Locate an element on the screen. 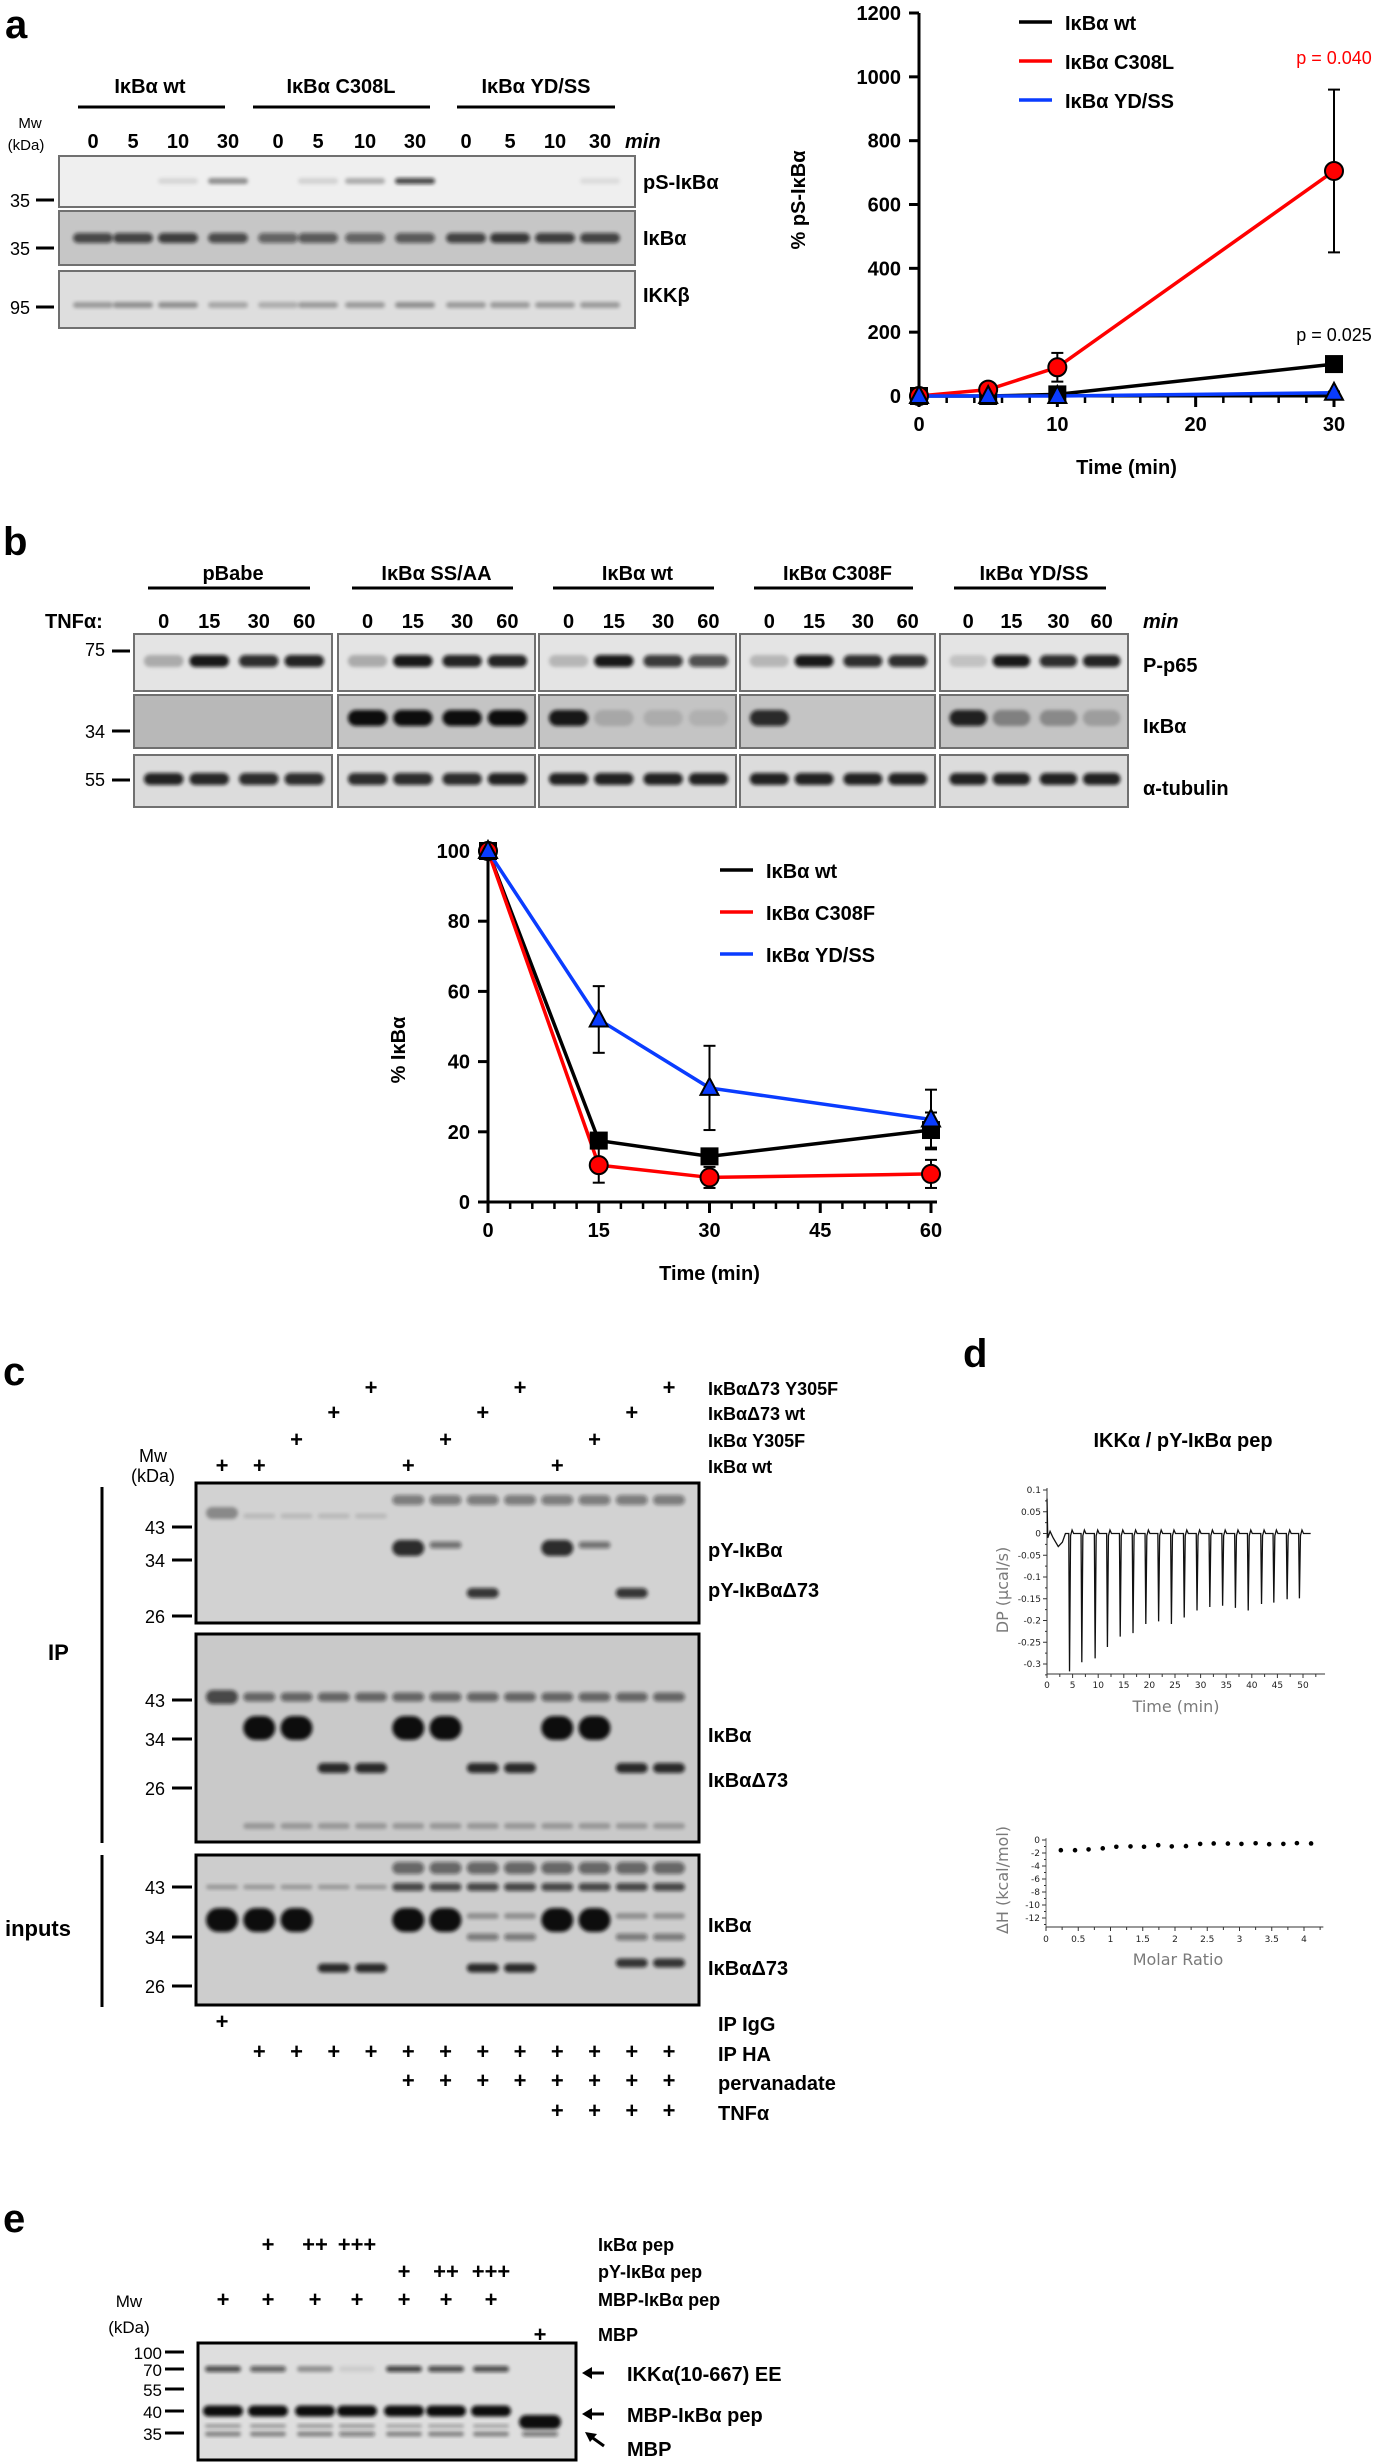  condition-label: IP IgG is located at coordinates (746, 2025).